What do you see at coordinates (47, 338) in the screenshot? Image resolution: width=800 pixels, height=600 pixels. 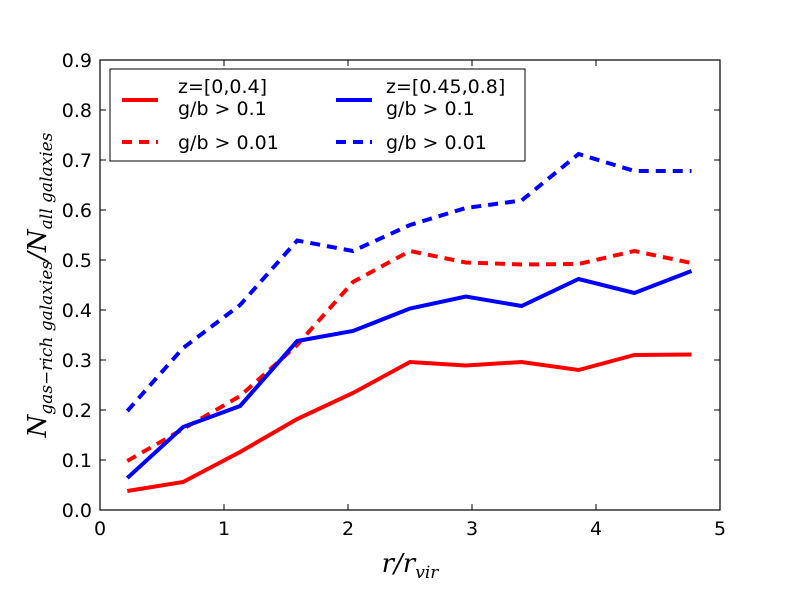 I see `y-axis-label-sub1: gas−rich galaxies` at bounding box center [47, 338].